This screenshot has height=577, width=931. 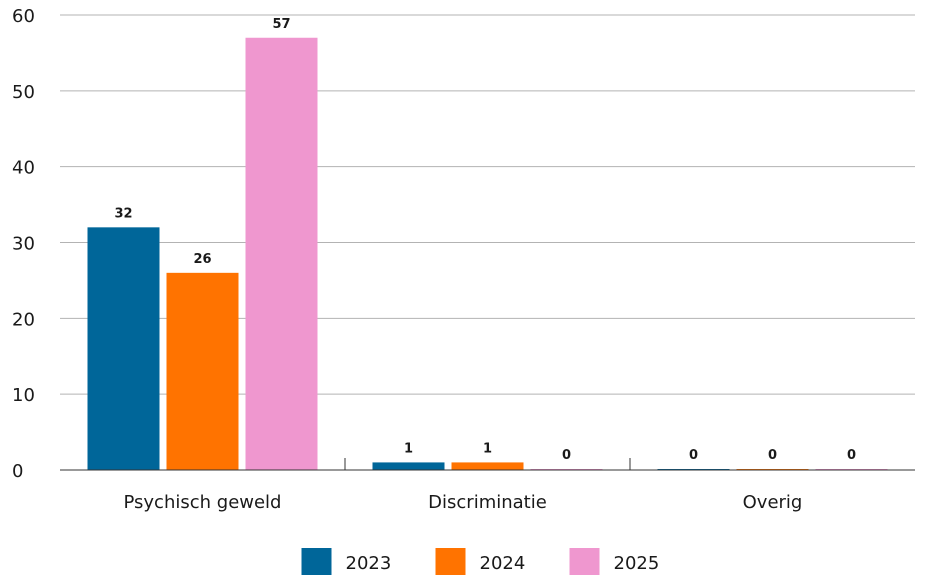 I want to click on legend-label: 2023, so click(x=369, y=563).